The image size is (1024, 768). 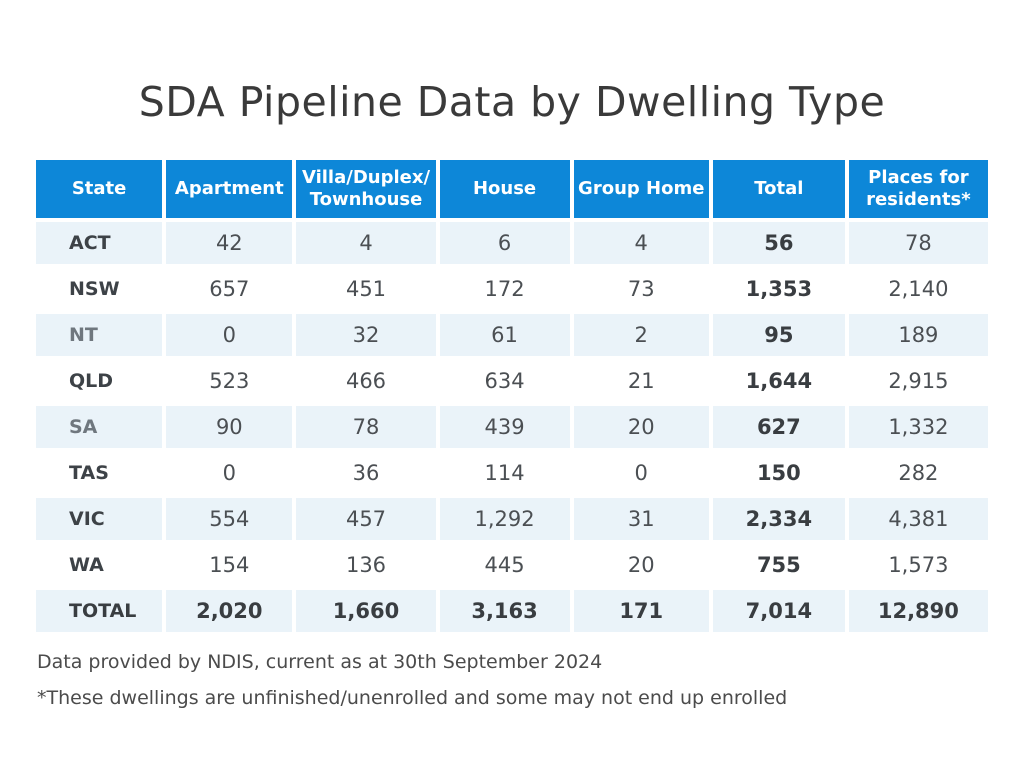 What do you see at coordinates (641, 243) in the screenshot?
I see `group-home-value-cell: 4` at bounding box center [641, 243].